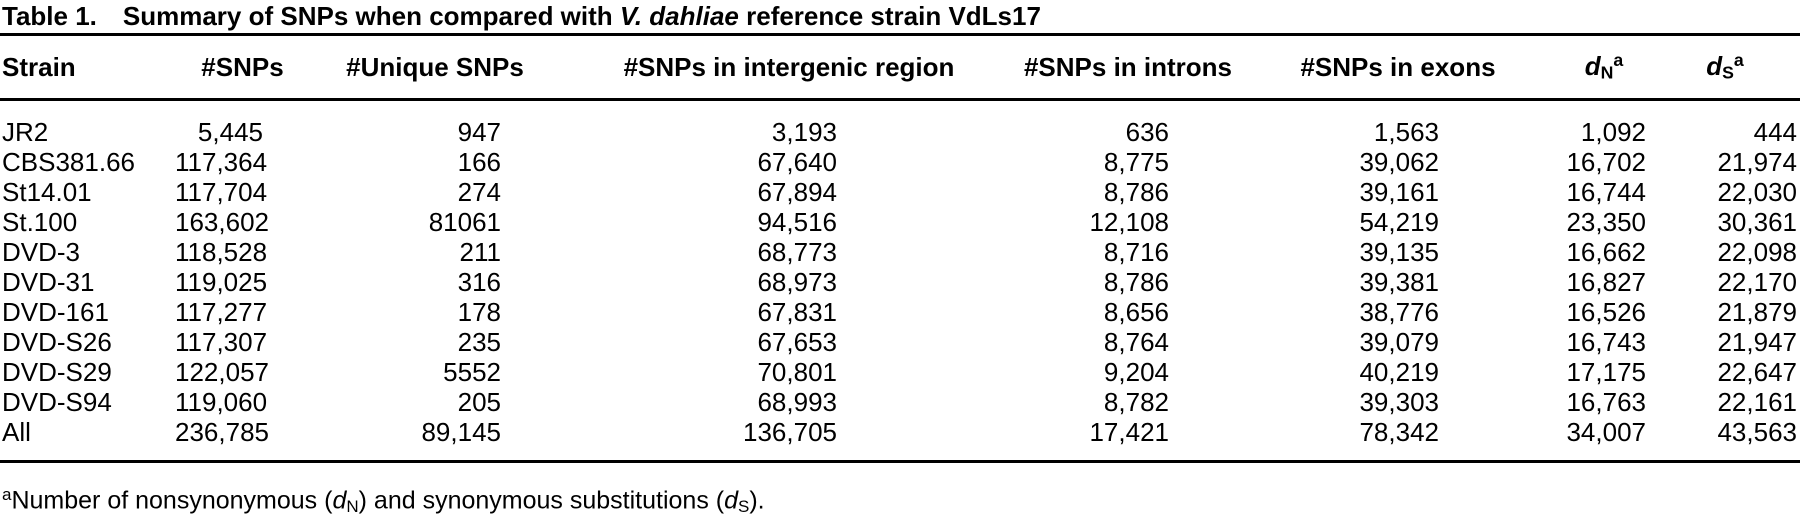 The image size is (1800, 531). What do you see at coordinates (797, 192) in the screenshot?
I see `value-cell: 67,894` at bounding box center [797, 192].